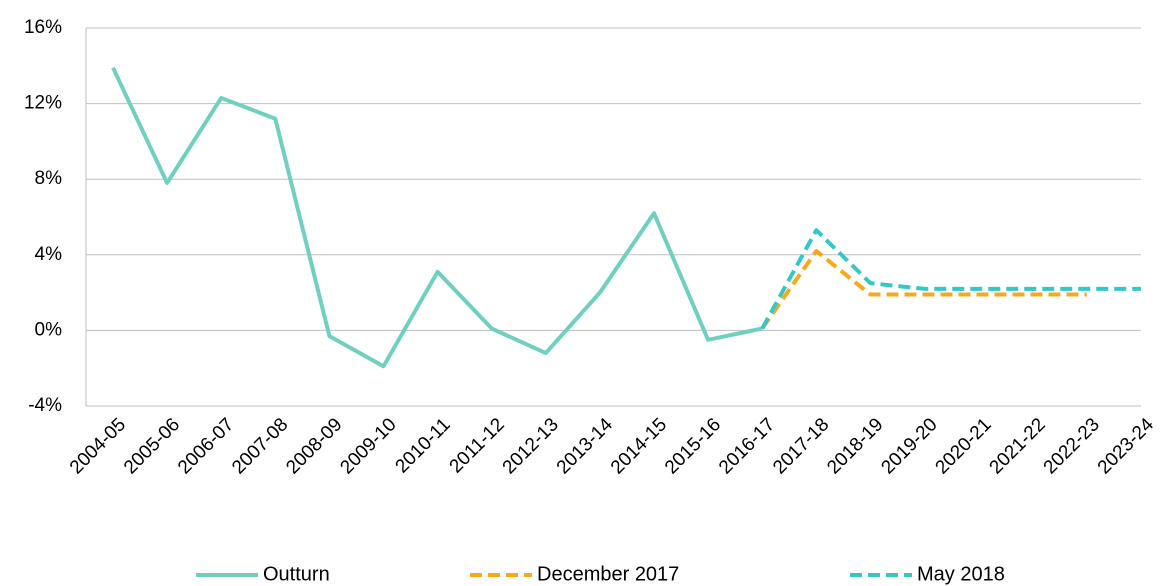 This screenshot has height=586, width=1160. What do you see at coordinates (49, 329) in the screenshot?
I see `y-tick-label: 0%` at bounding box center [49, 329].